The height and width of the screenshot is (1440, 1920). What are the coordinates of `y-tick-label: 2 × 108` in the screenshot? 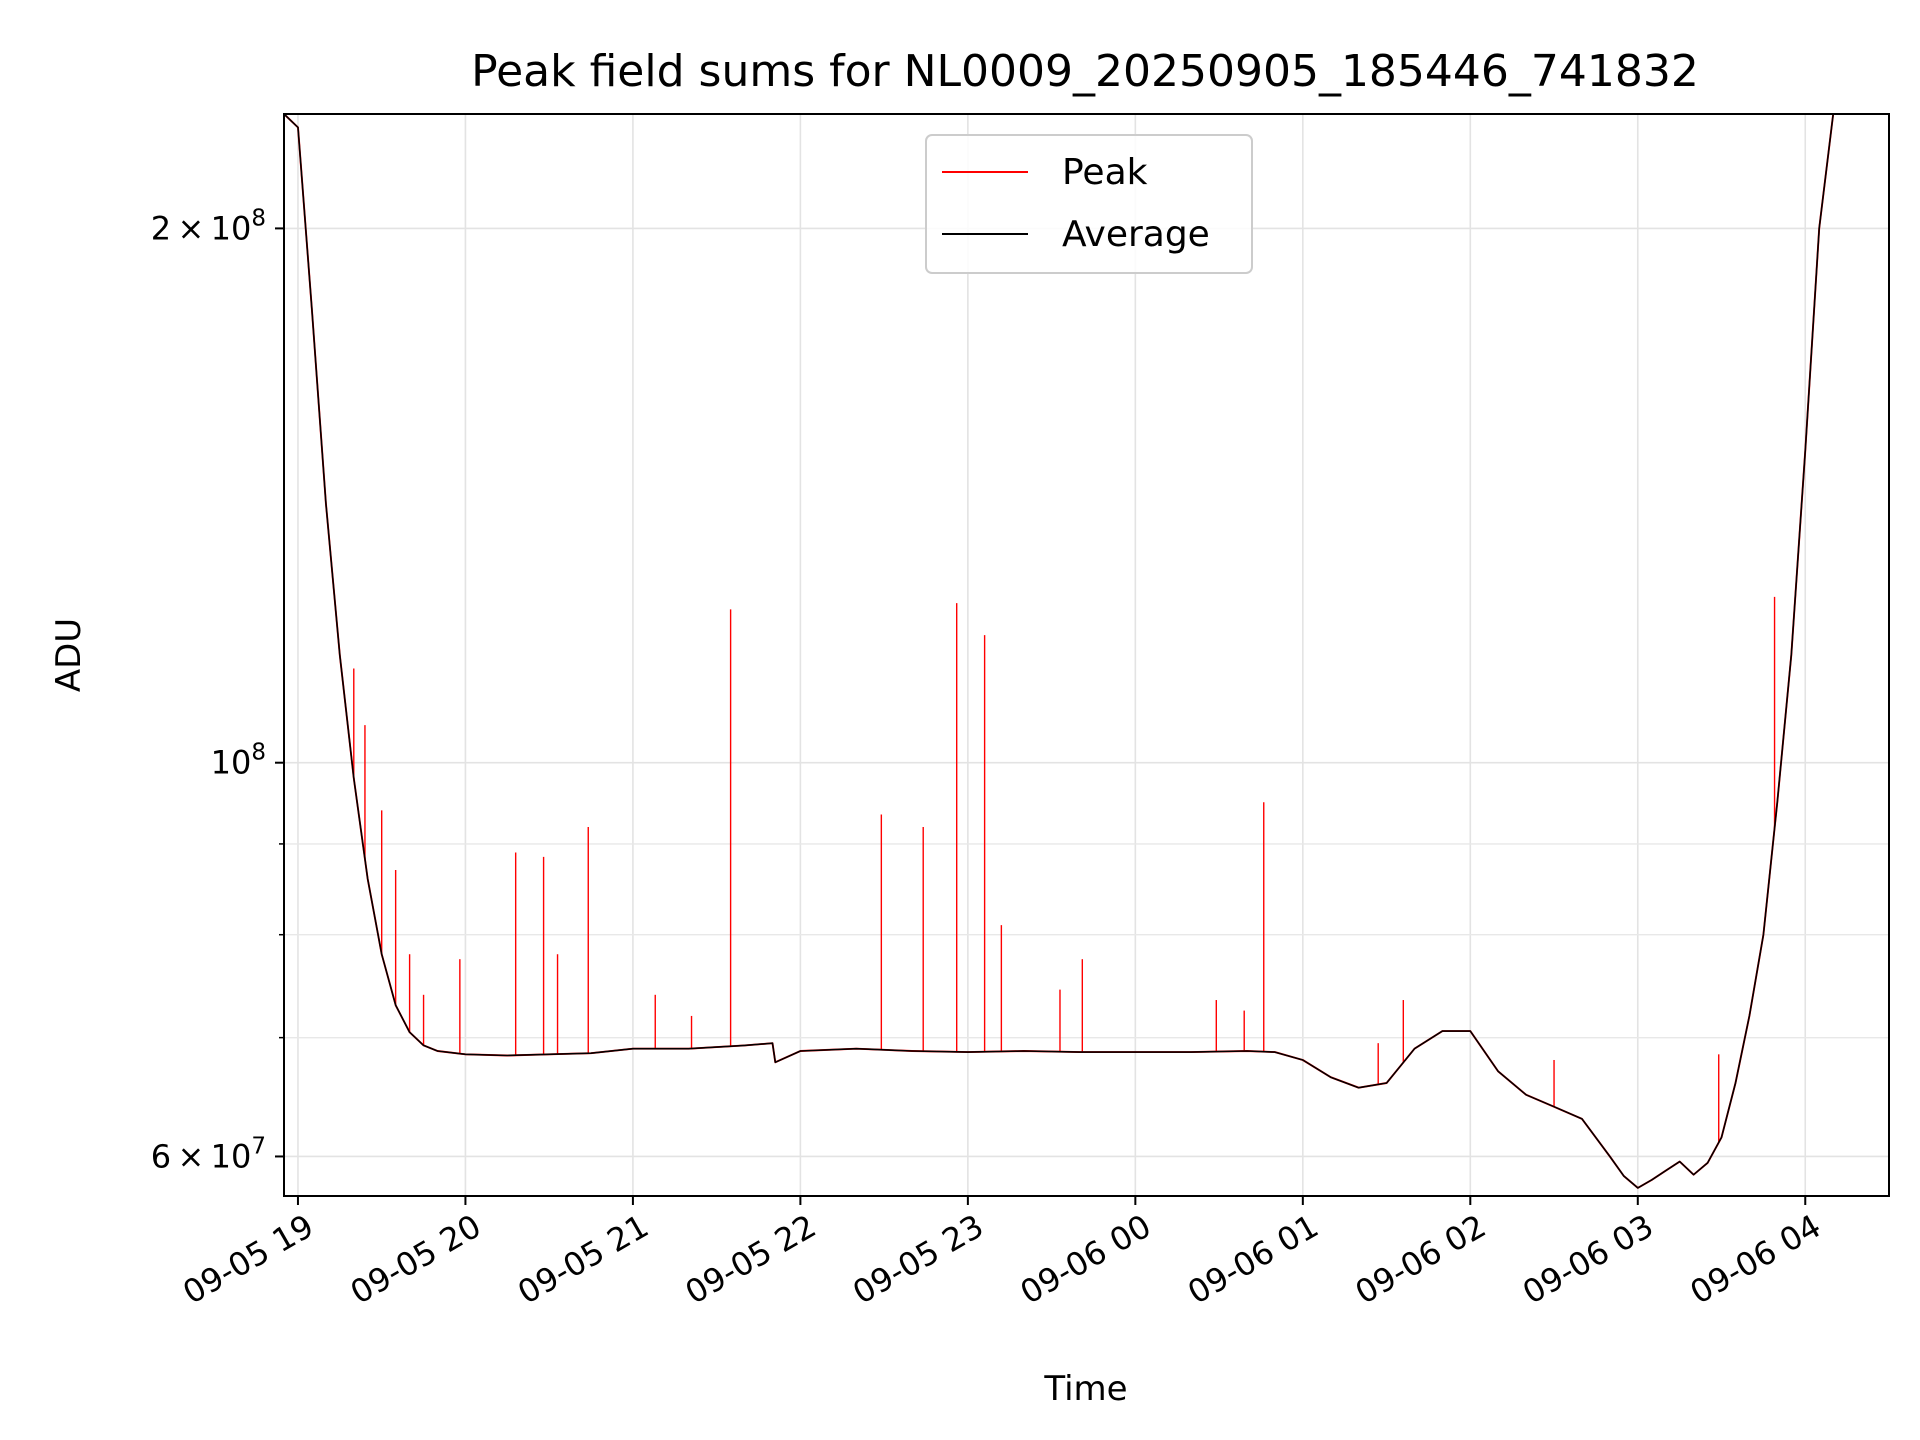 It's located at (208, 226).